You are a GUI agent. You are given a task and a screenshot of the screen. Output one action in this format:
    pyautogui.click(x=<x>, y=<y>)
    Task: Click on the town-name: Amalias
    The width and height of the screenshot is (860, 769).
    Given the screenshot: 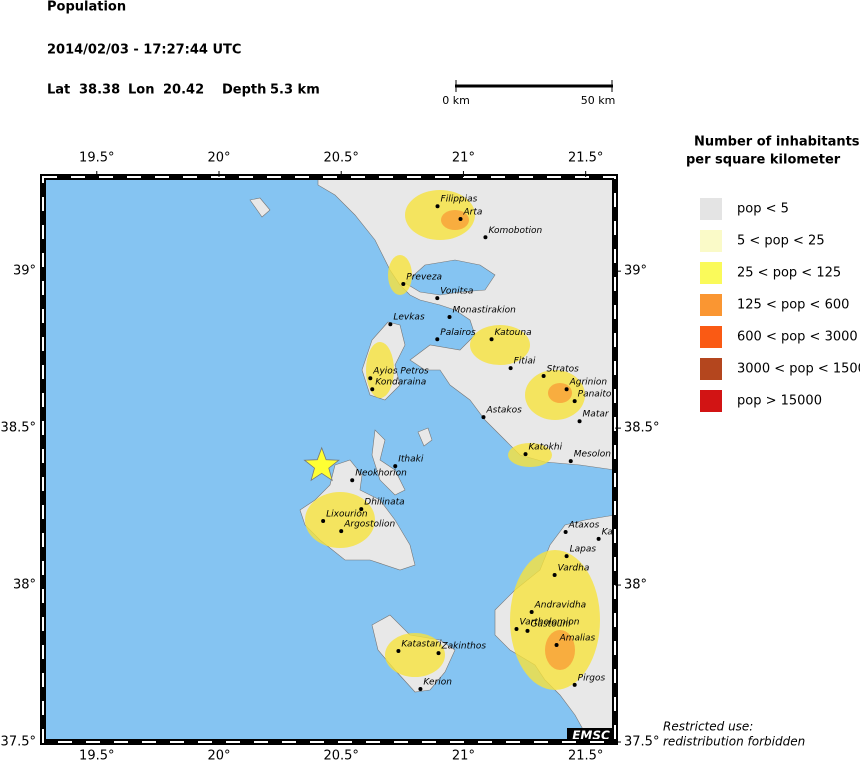 What is the action you would take?
    pyautogui.click(x=577, y=639)
    